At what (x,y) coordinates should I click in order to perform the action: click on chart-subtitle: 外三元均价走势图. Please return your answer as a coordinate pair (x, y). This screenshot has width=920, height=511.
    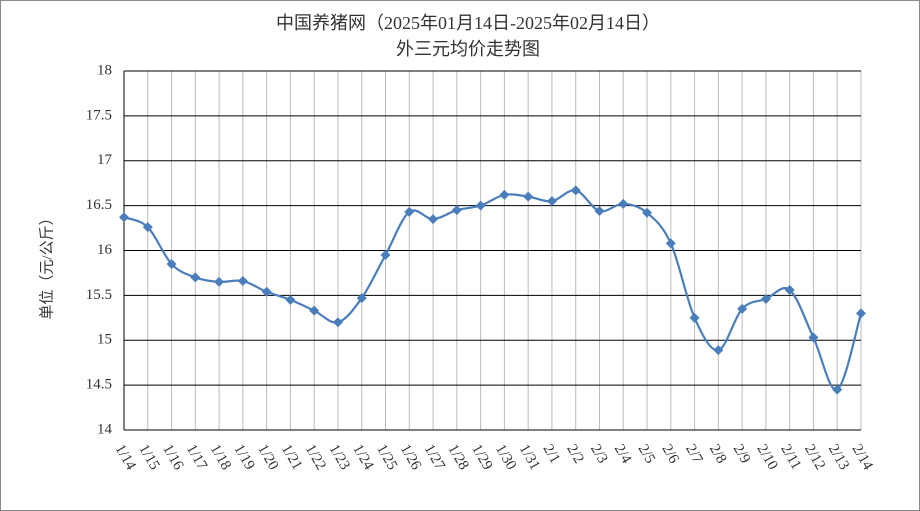
    Looking at the image, I should click on (468, 49).